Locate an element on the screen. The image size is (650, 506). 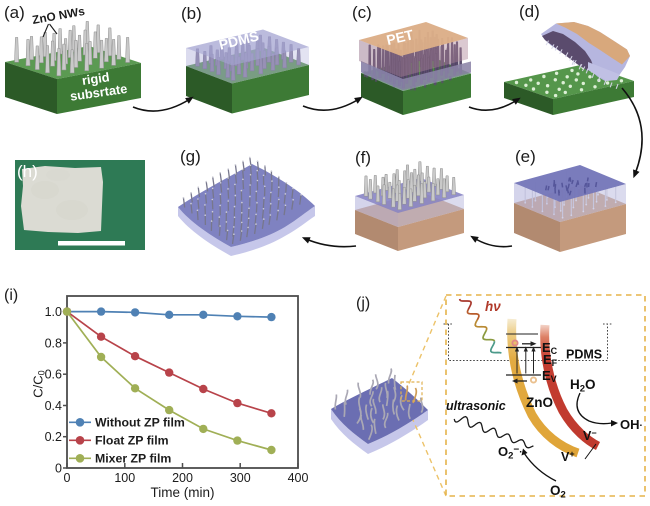
svg-text: rigid is located at coordinates (96, 78).